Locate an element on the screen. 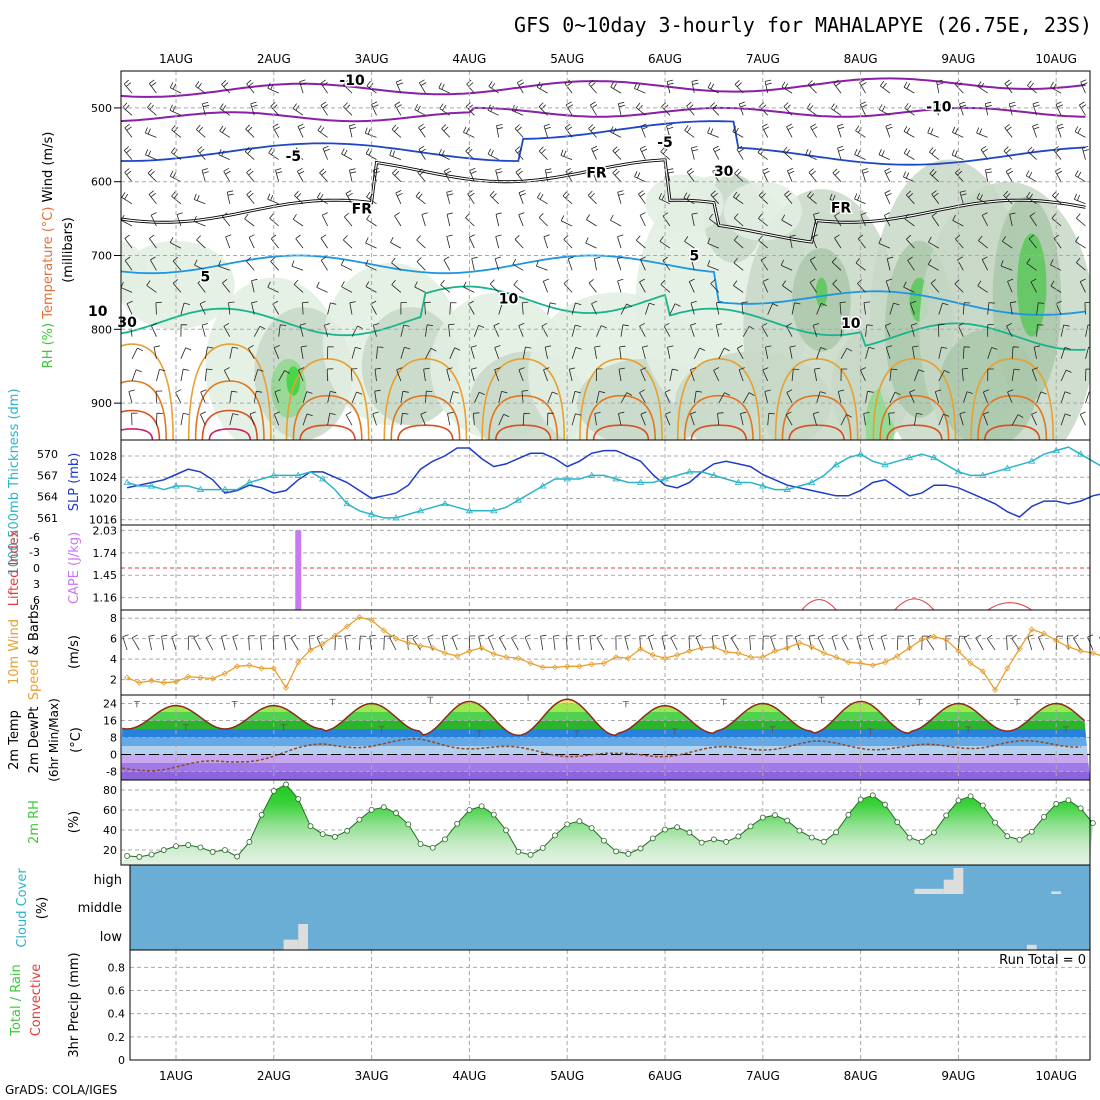  contour-label: FR is located at coordinates (841, 209).